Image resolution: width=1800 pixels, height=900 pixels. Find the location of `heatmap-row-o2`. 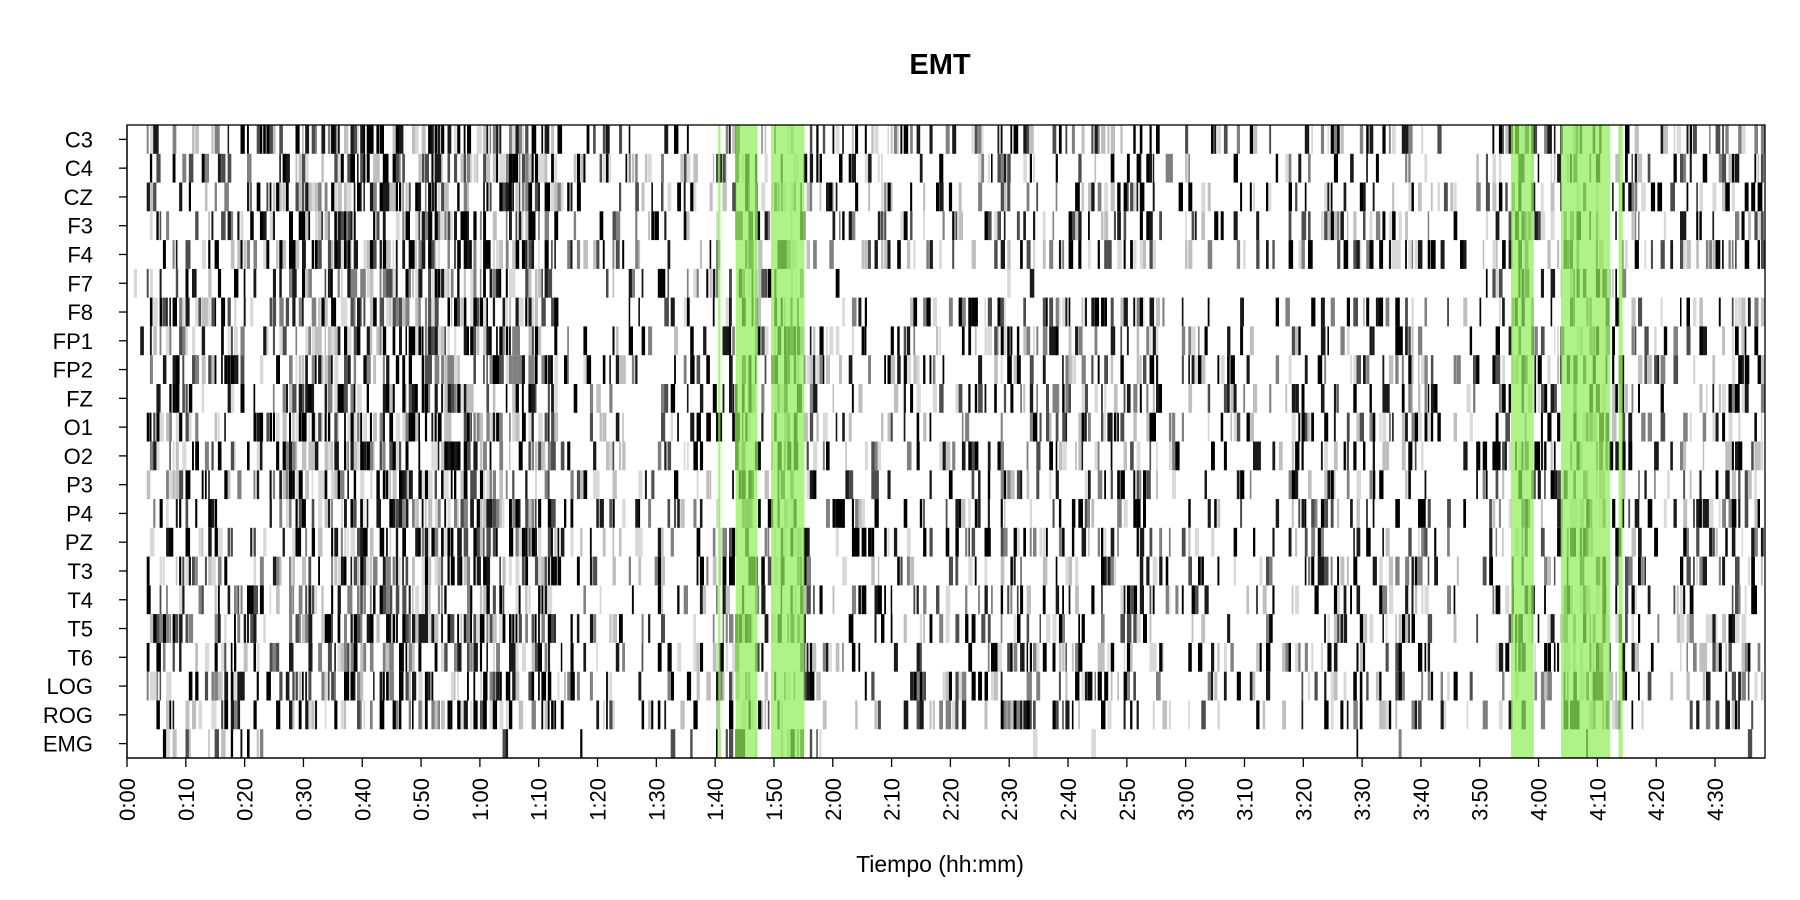

heatmap-row-o2 is located at coordinates (956, 456).